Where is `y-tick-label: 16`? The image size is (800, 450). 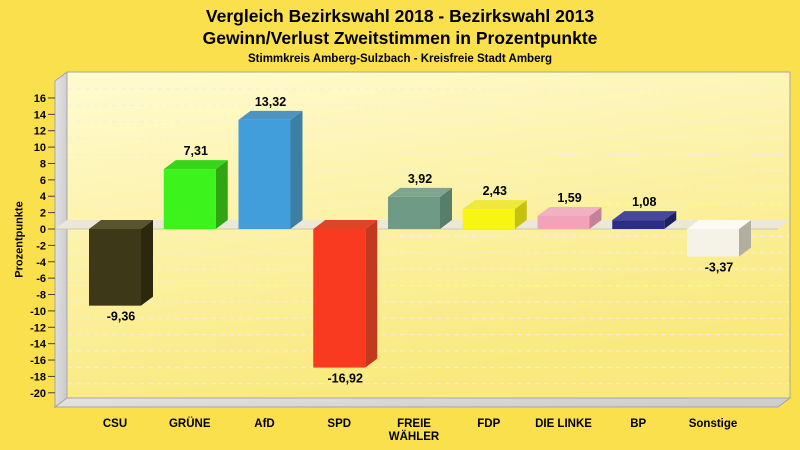 y-tick-label: 16 is located at coordinates (40, 99).